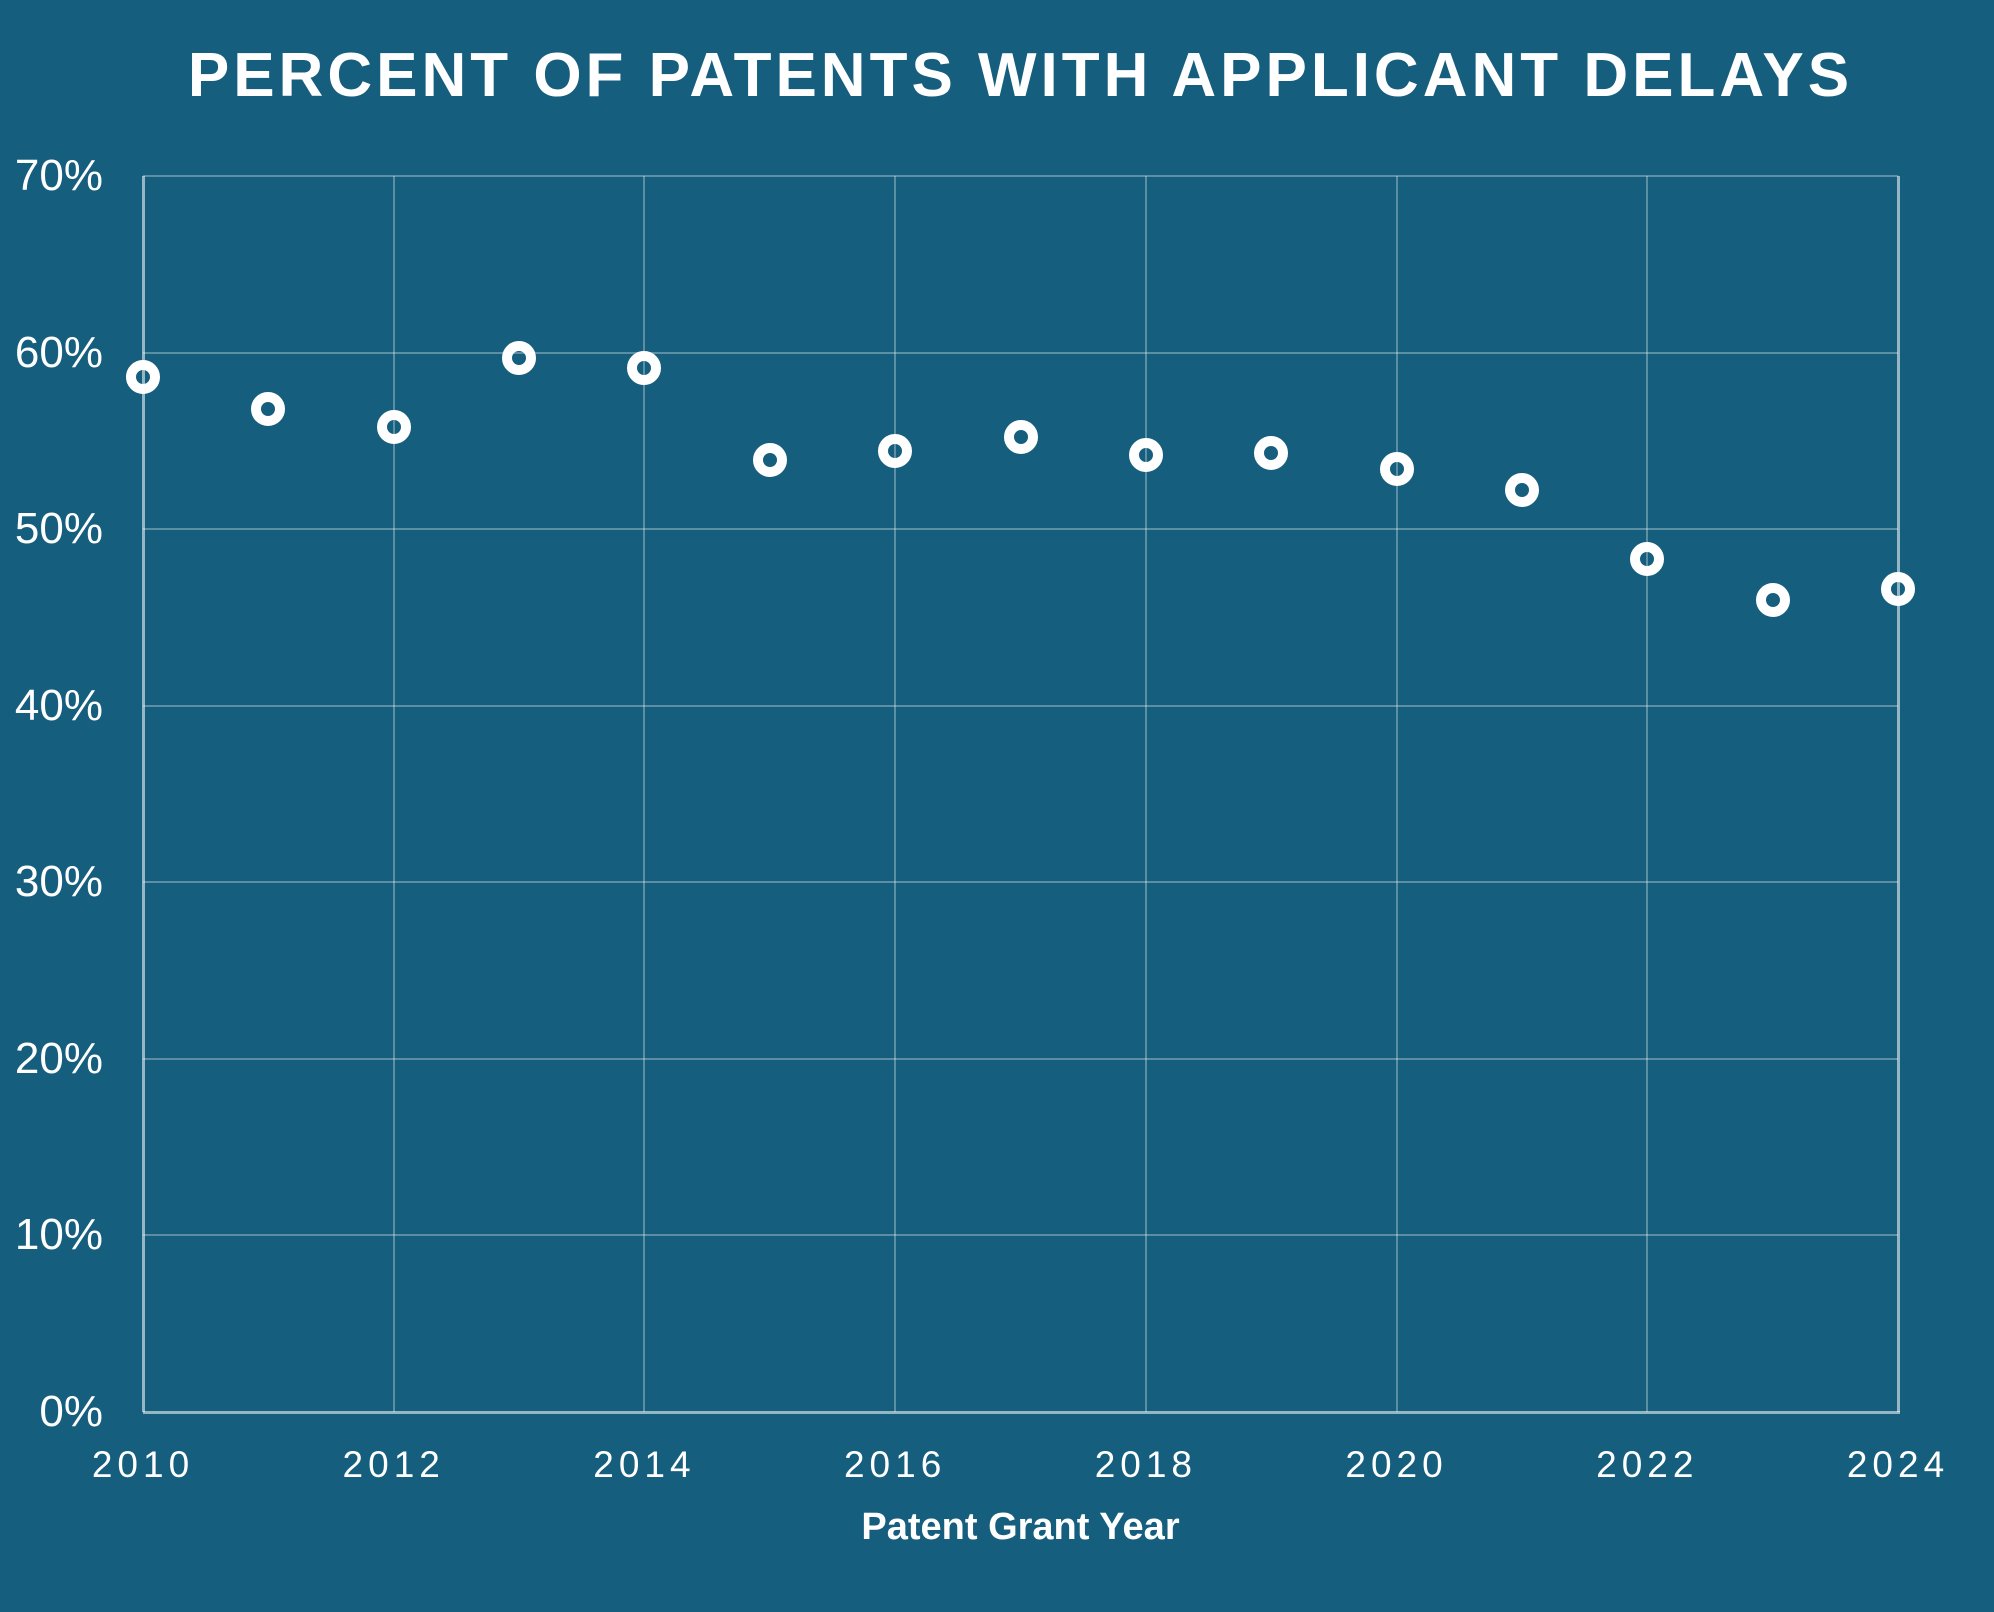 The image size is (1994, 1612). Describe the element at coordinates (1145, 794) in the screenshot. I see `gridline-x-2018` at that location.